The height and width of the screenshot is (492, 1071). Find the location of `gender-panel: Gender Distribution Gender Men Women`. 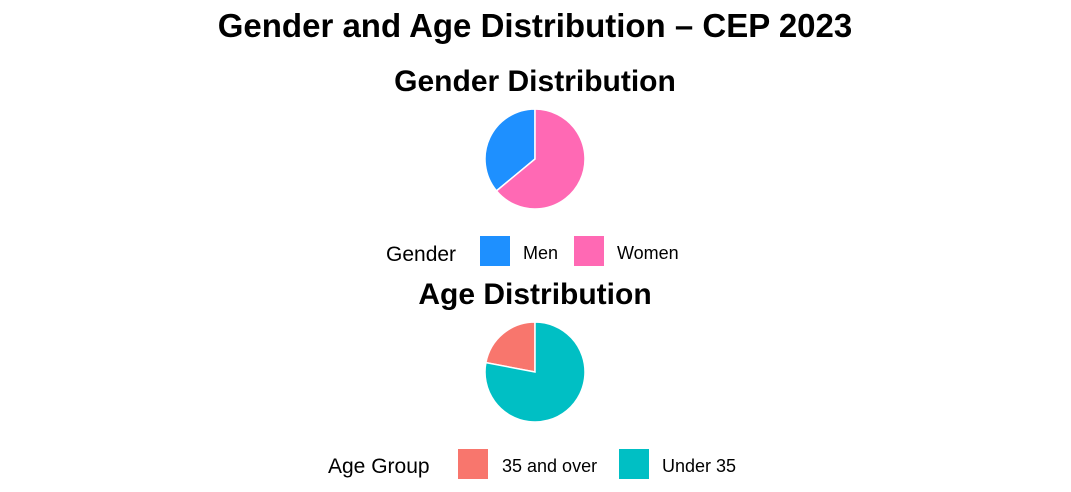

gender-panel: Gender Distribution Gender Men Women is located at coordinates (532, 165).